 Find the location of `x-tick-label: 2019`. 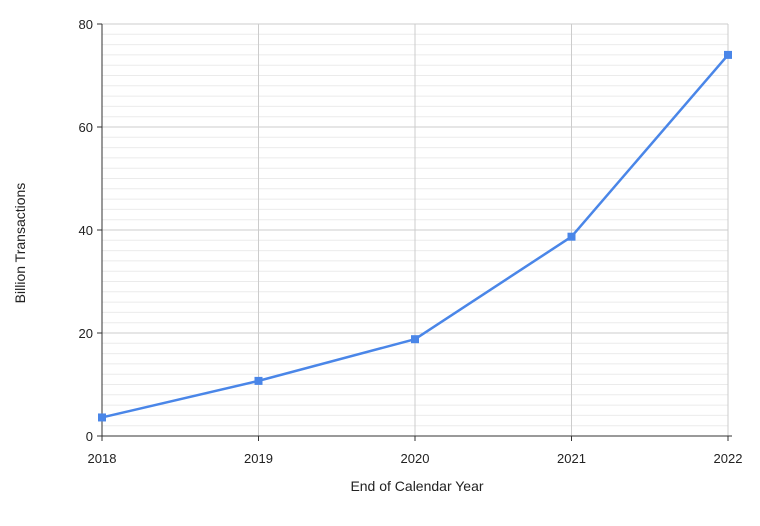

x-tick-label: 2019 is located at coordinates (258, 458).